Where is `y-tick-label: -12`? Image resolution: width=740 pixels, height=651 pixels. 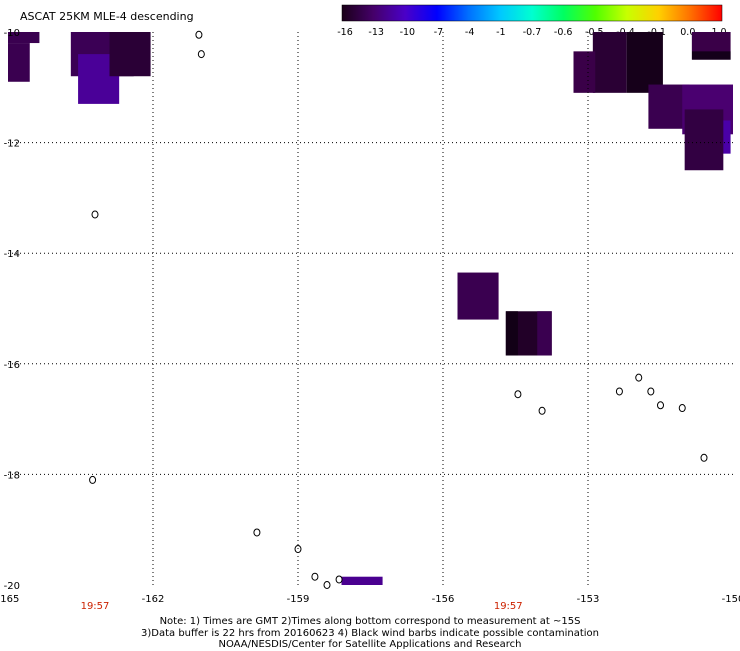
y-tick-label: -12 is located at coordinates (12, 144).